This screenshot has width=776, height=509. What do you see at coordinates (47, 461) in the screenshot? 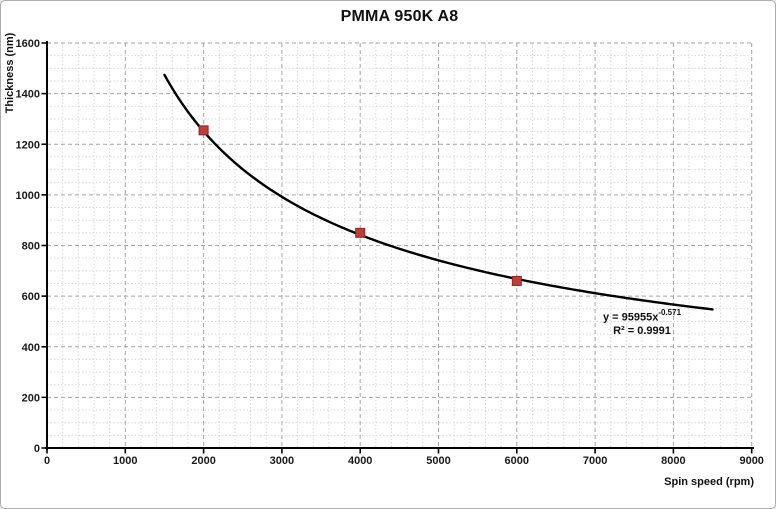
I see `x-tick-label: 0` at bounding box center [47, 461].